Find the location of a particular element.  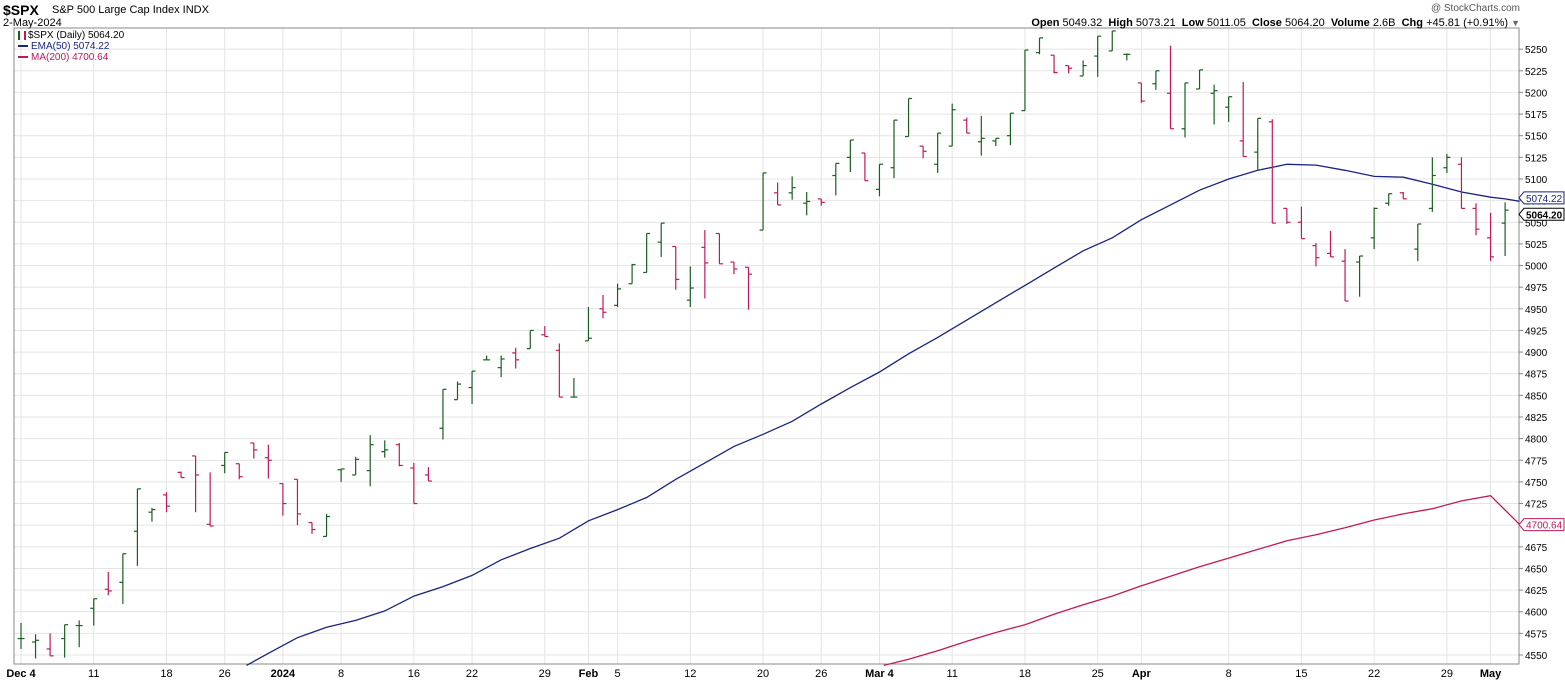

x-tick-label: 22 is located at coordinates (1374, 674).